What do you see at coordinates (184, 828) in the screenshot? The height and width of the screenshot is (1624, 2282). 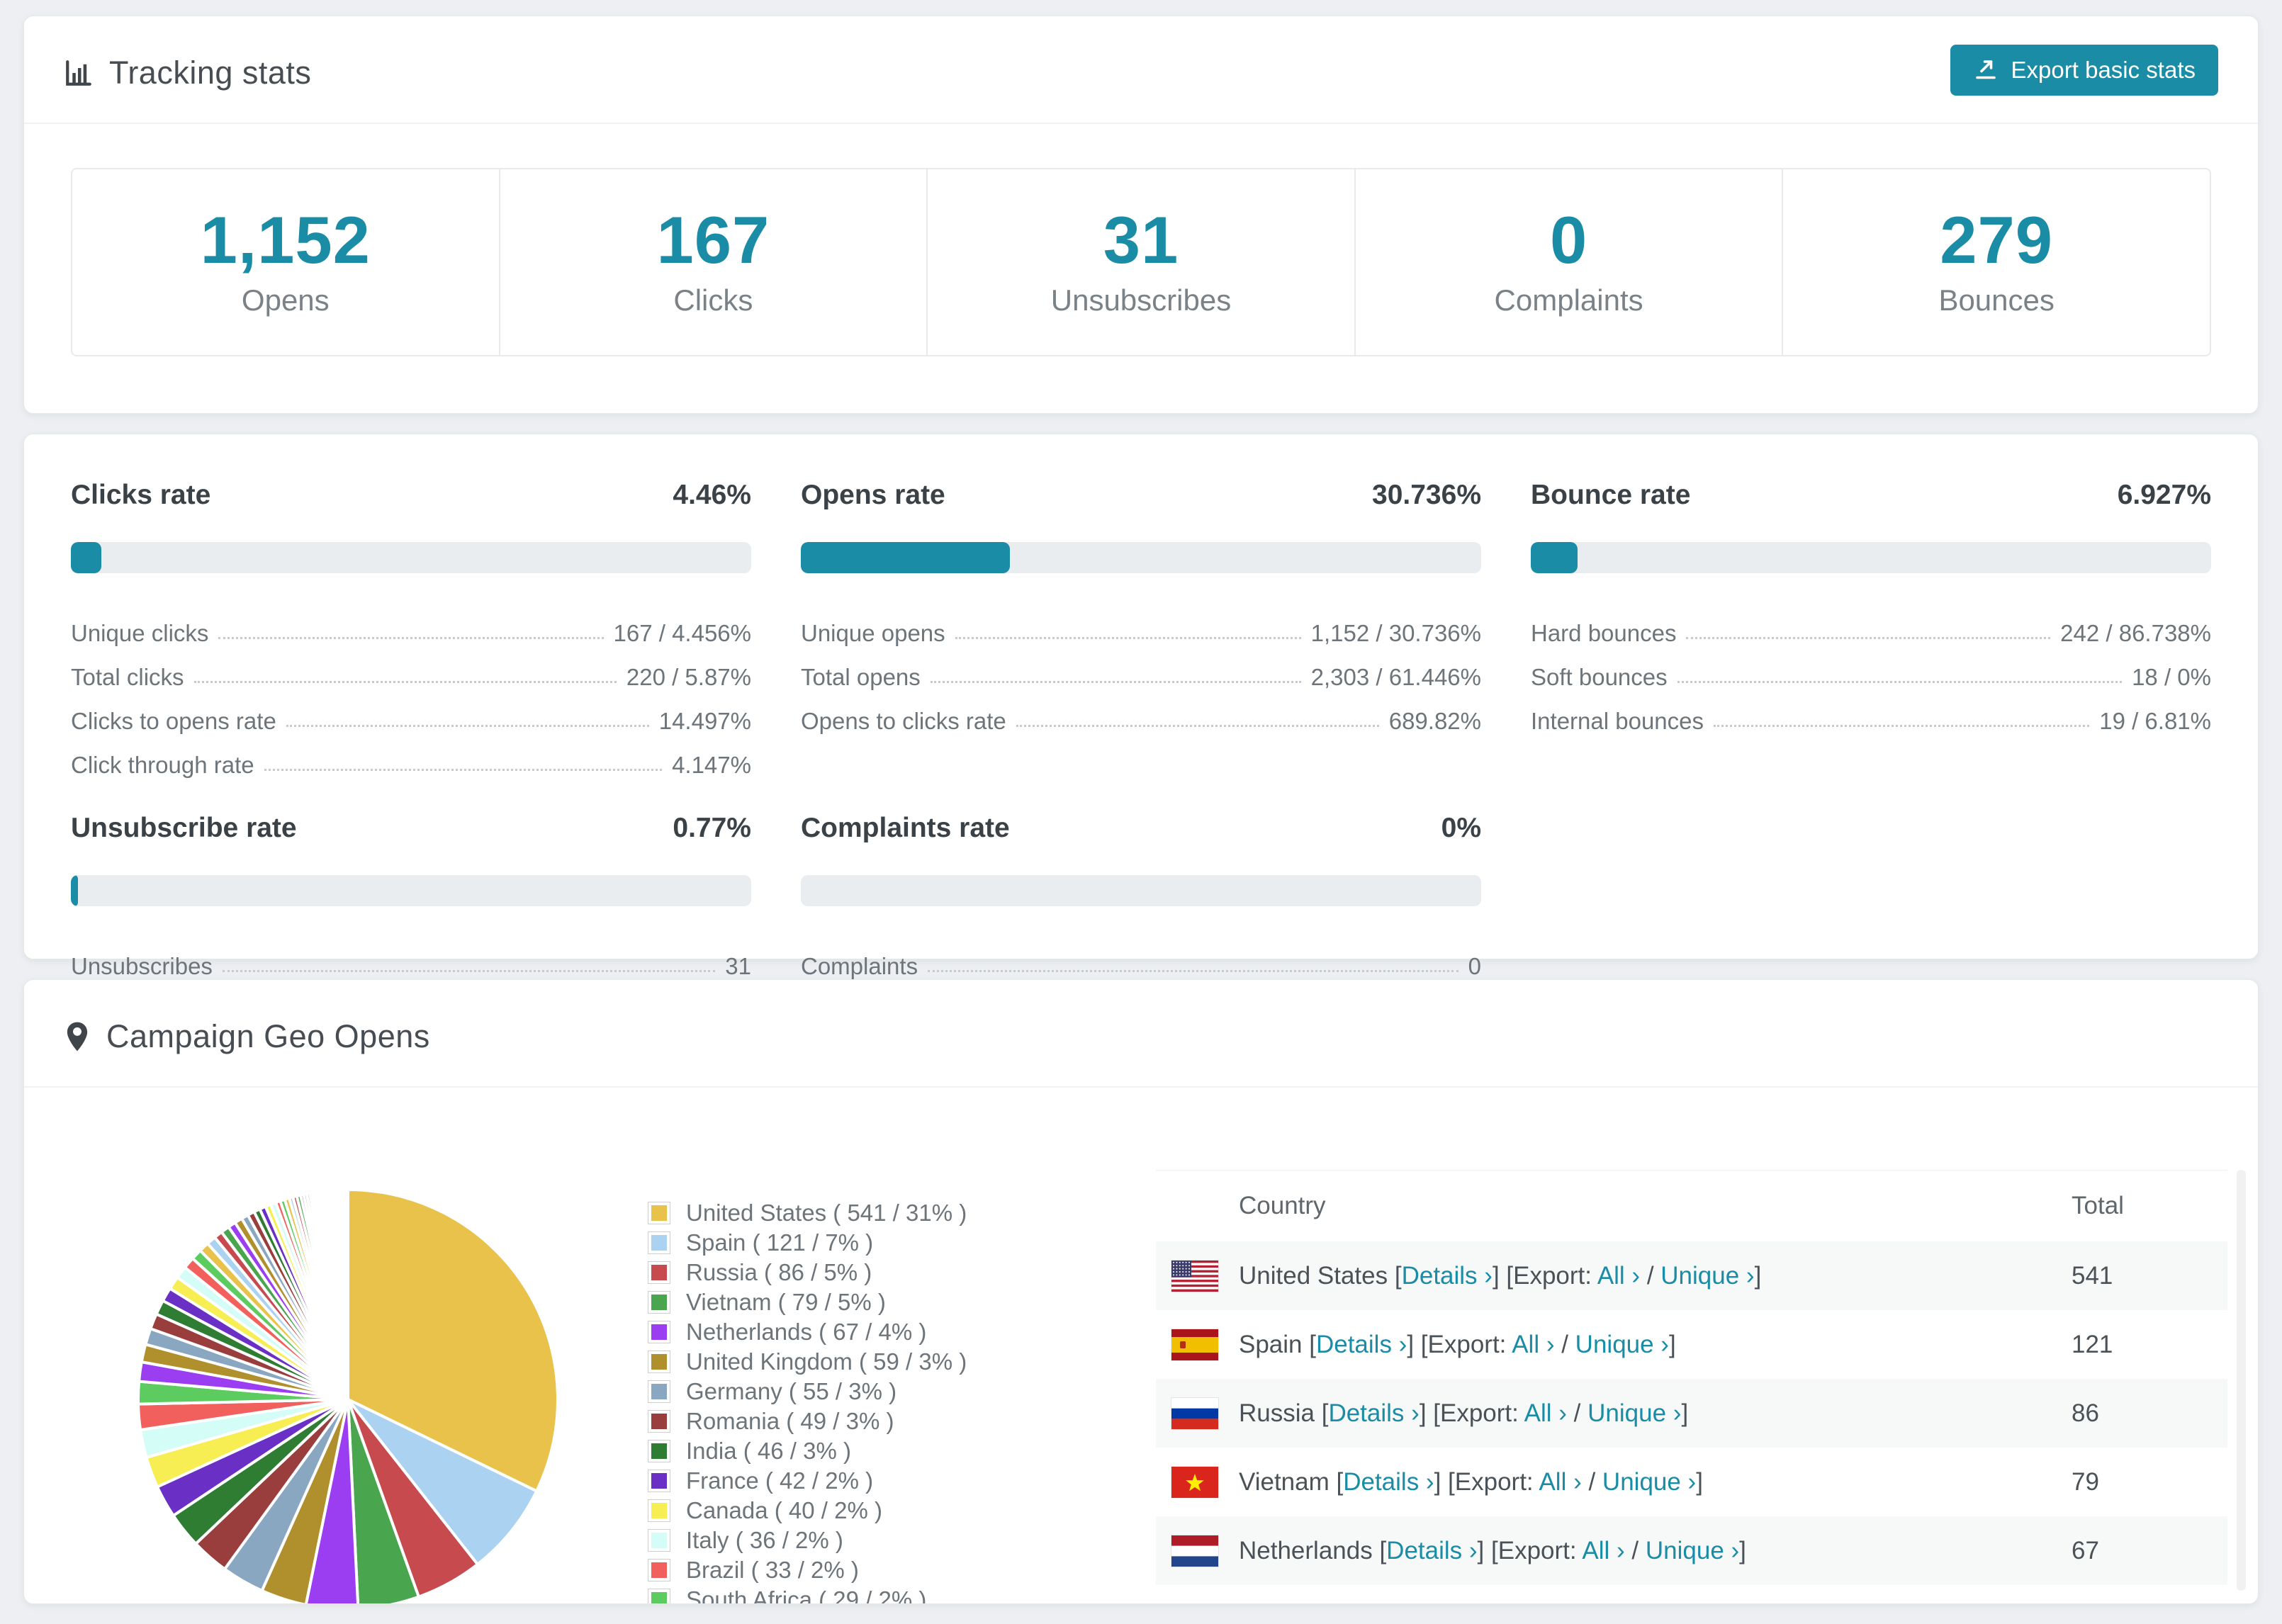 I see `rate-title: Unsubscribe rate` at bounding box center [184, 828].